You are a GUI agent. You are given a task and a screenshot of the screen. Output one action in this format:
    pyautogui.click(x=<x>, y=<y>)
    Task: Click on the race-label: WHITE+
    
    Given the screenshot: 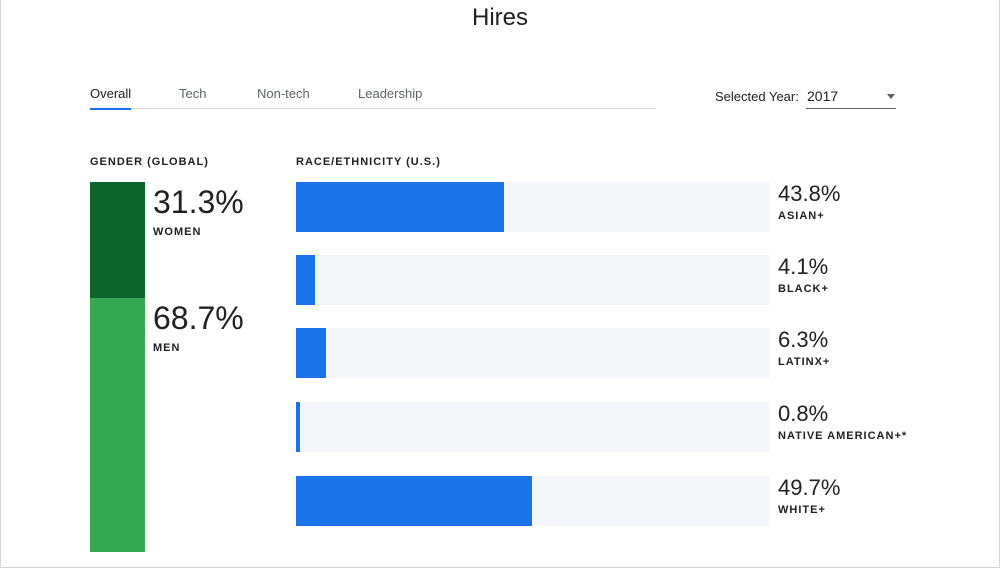 What is the action you would take?
    pyautogui.click(x=802, y=510)
    